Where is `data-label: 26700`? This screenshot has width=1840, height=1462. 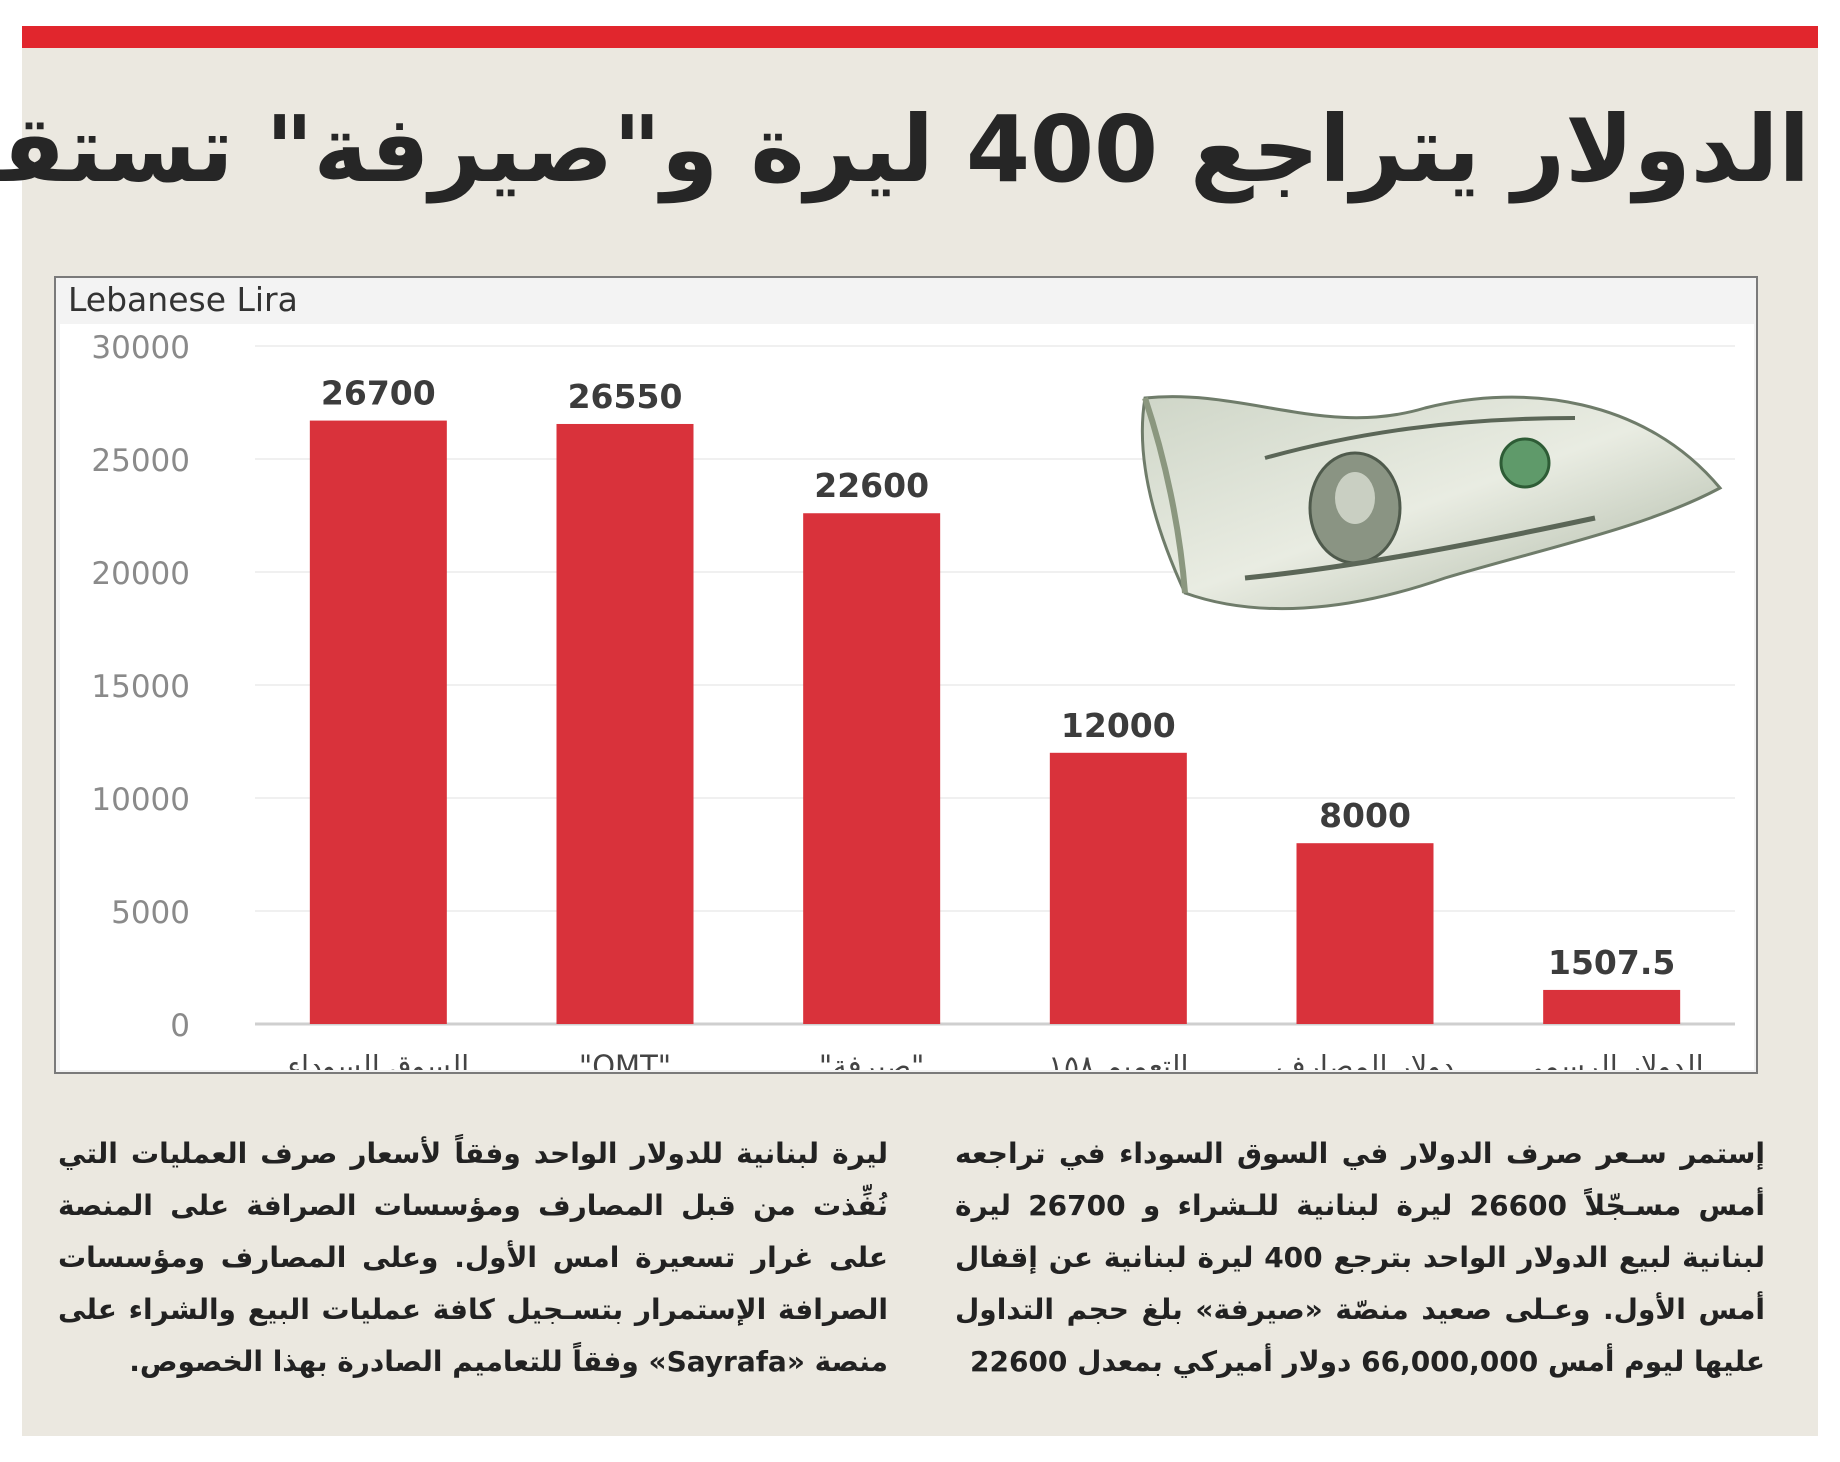
data-label: 26700 is located at coordinates (378, 393).